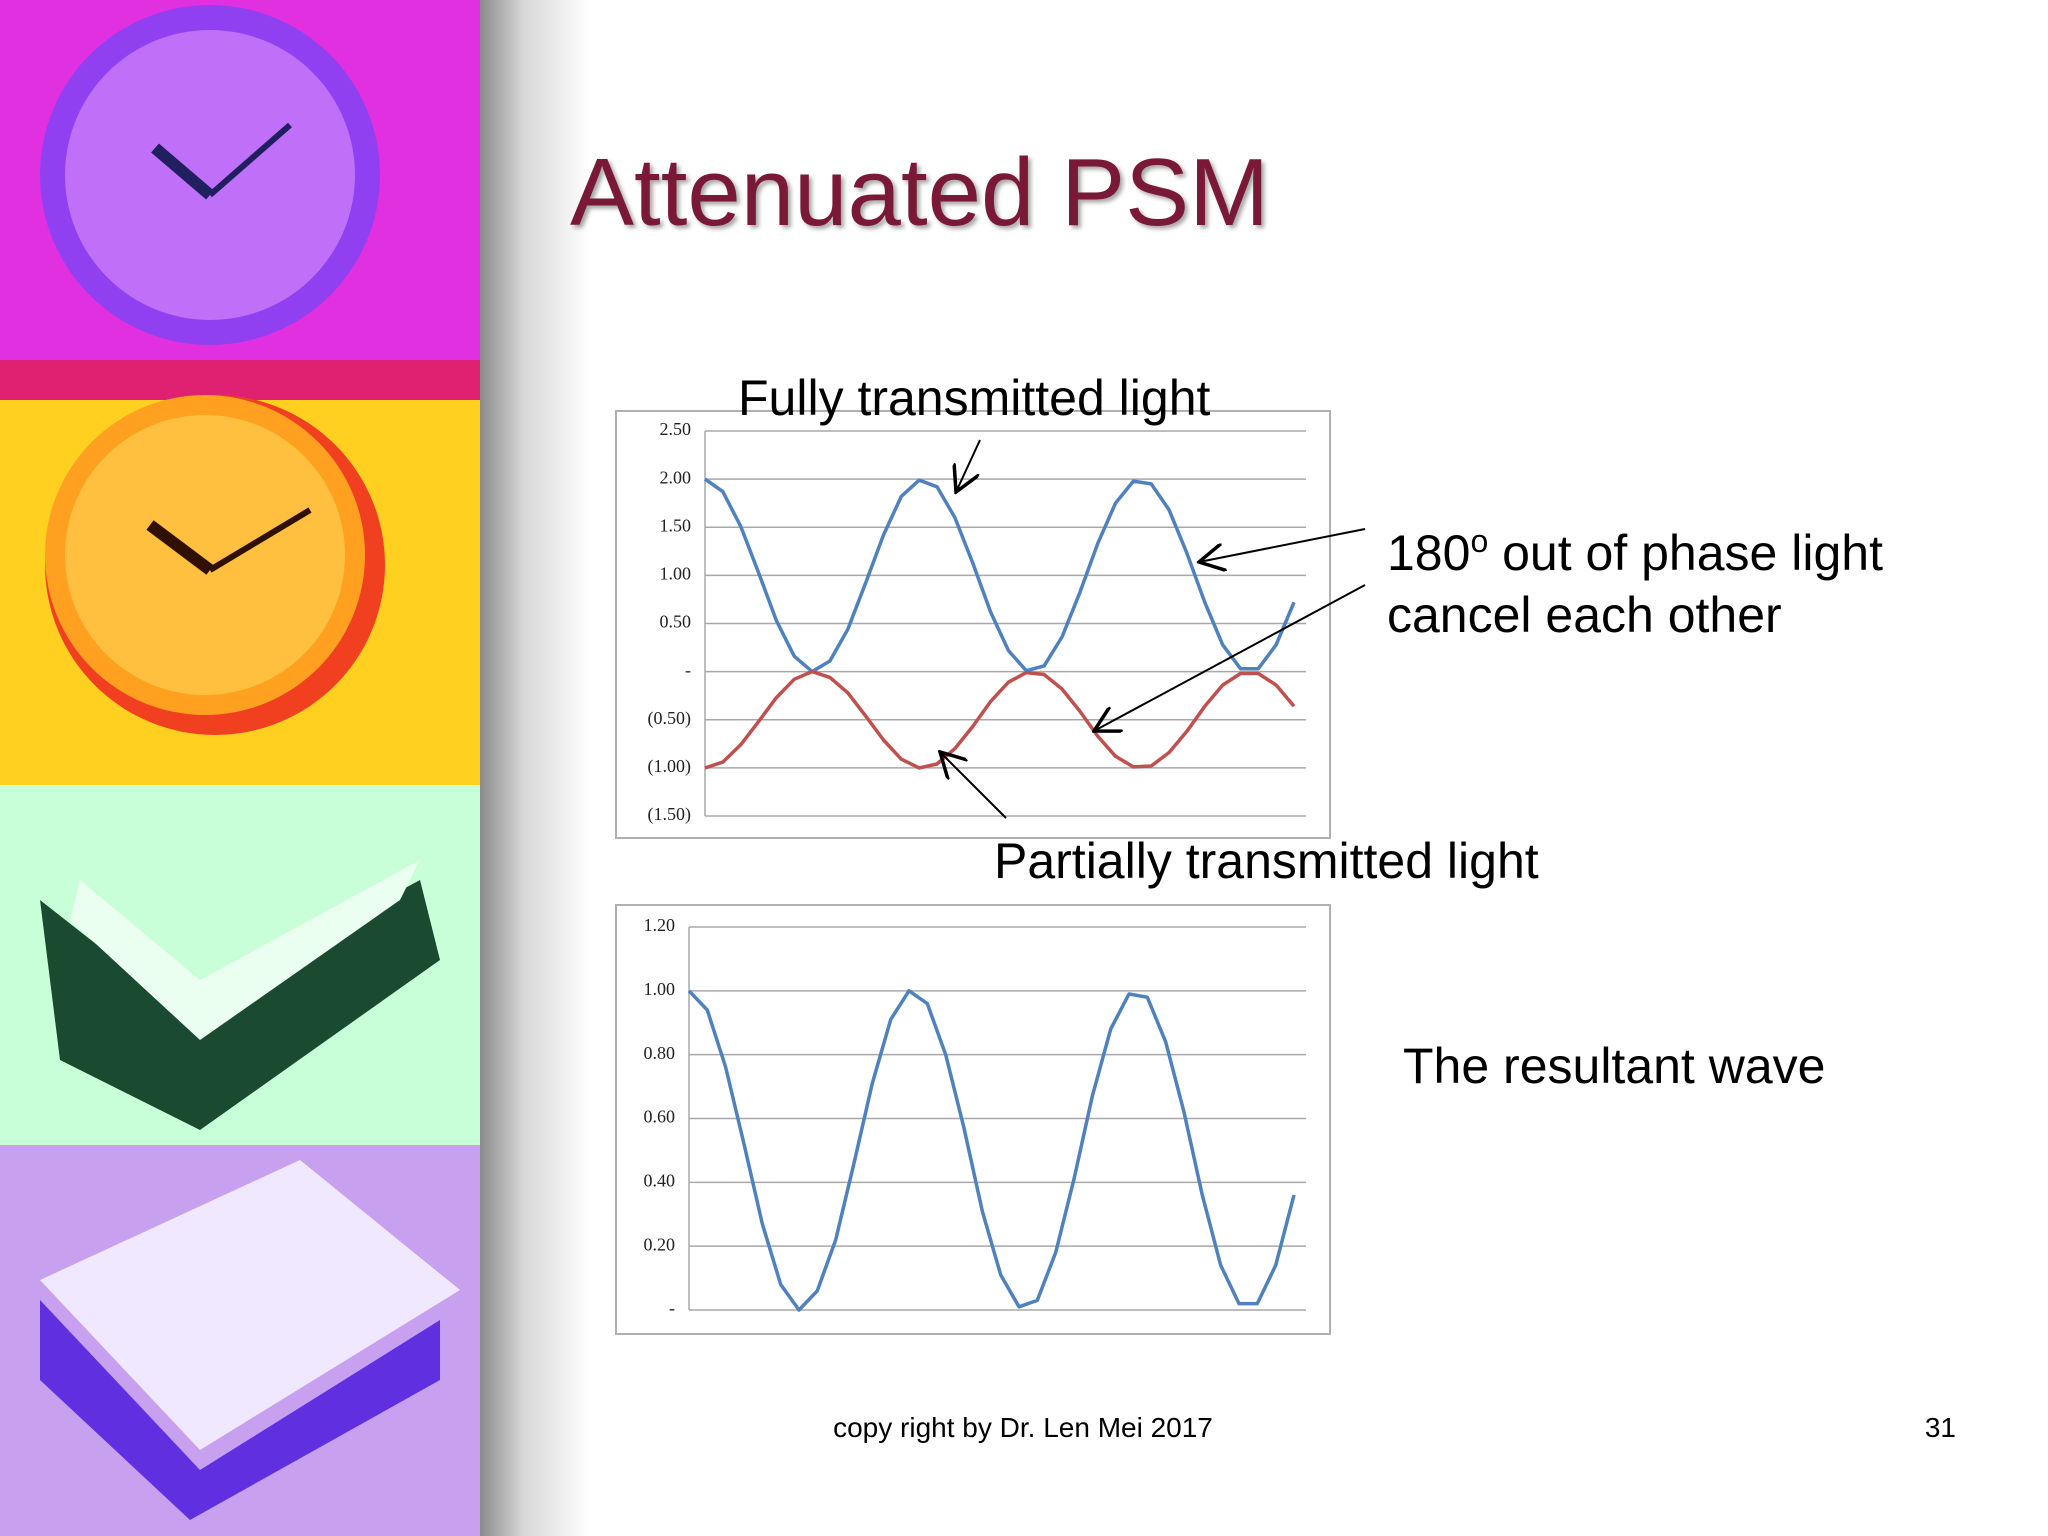 The image size is (2048, 1536). I want to click on y-tick-label: 1.20, so click(660, 925).